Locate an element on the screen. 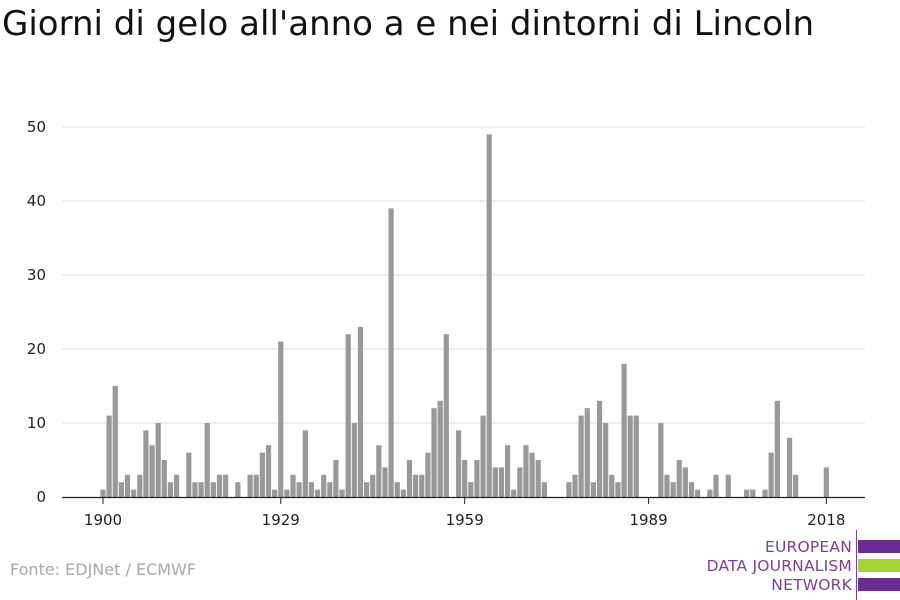 The width and height of the screenshot is (900, 600). y-axis-ticks: 0 10 20 30 40 50 is located at coordinates (36, 312).